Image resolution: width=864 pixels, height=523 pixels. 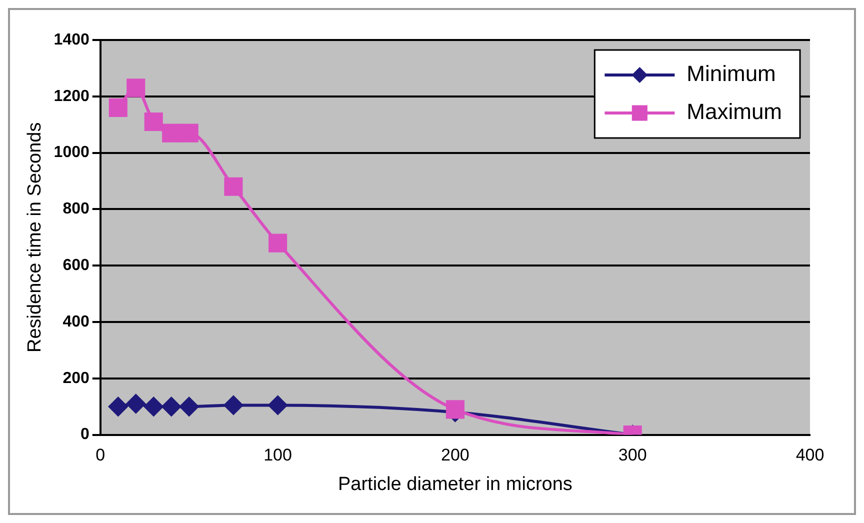 I want to click on x-tick-label: 200, so click(x=455, y=455).